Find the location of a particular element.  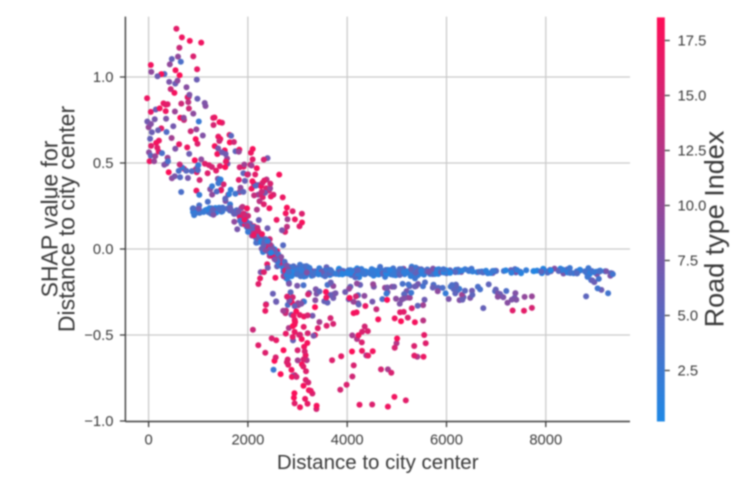

svg-text: Road type Index is located at coordinates (715, 228).